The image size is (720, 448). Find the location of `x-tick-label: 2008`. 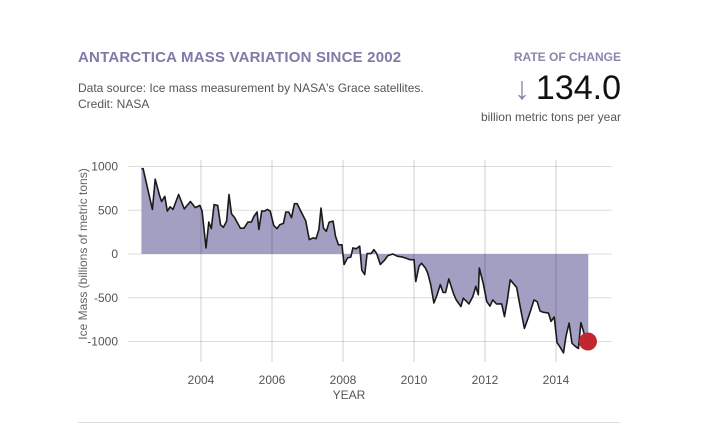

x-tick-label: 2008 is located at coordinates (343, 380).